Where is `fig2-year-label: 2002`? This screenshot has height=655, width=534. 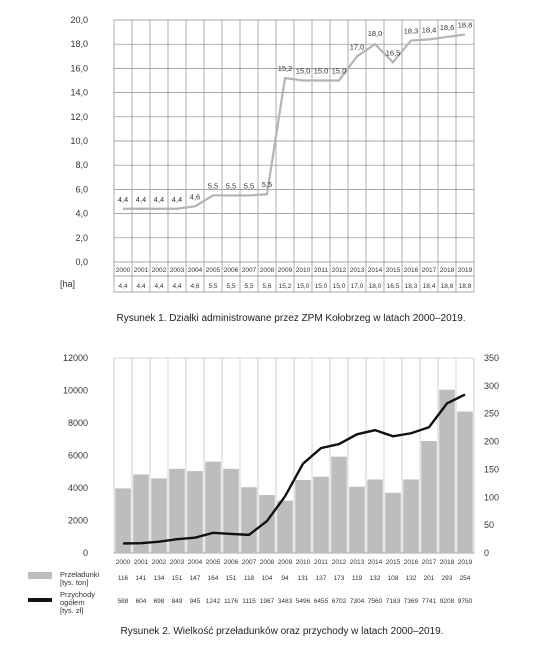
fig2-year-label: 2002 is located at coordinates (159, 562).